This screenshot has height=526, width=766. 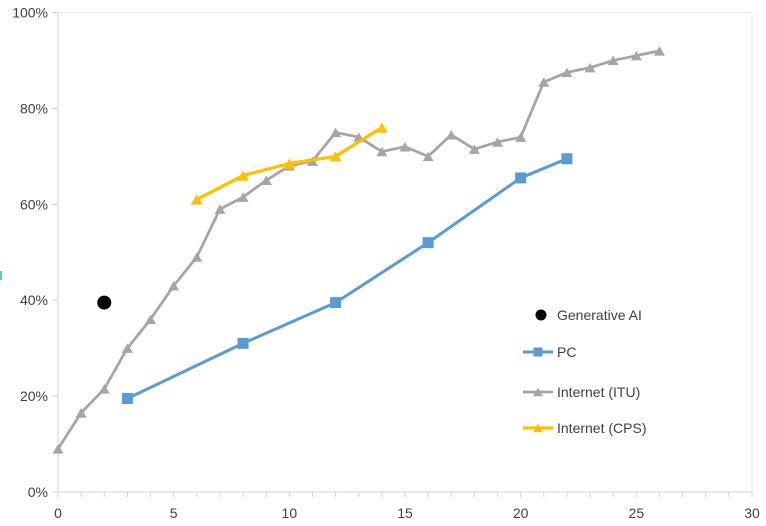 I want to click on legend-item-generative-ai: Generative AI, so click(x=588, y=315).